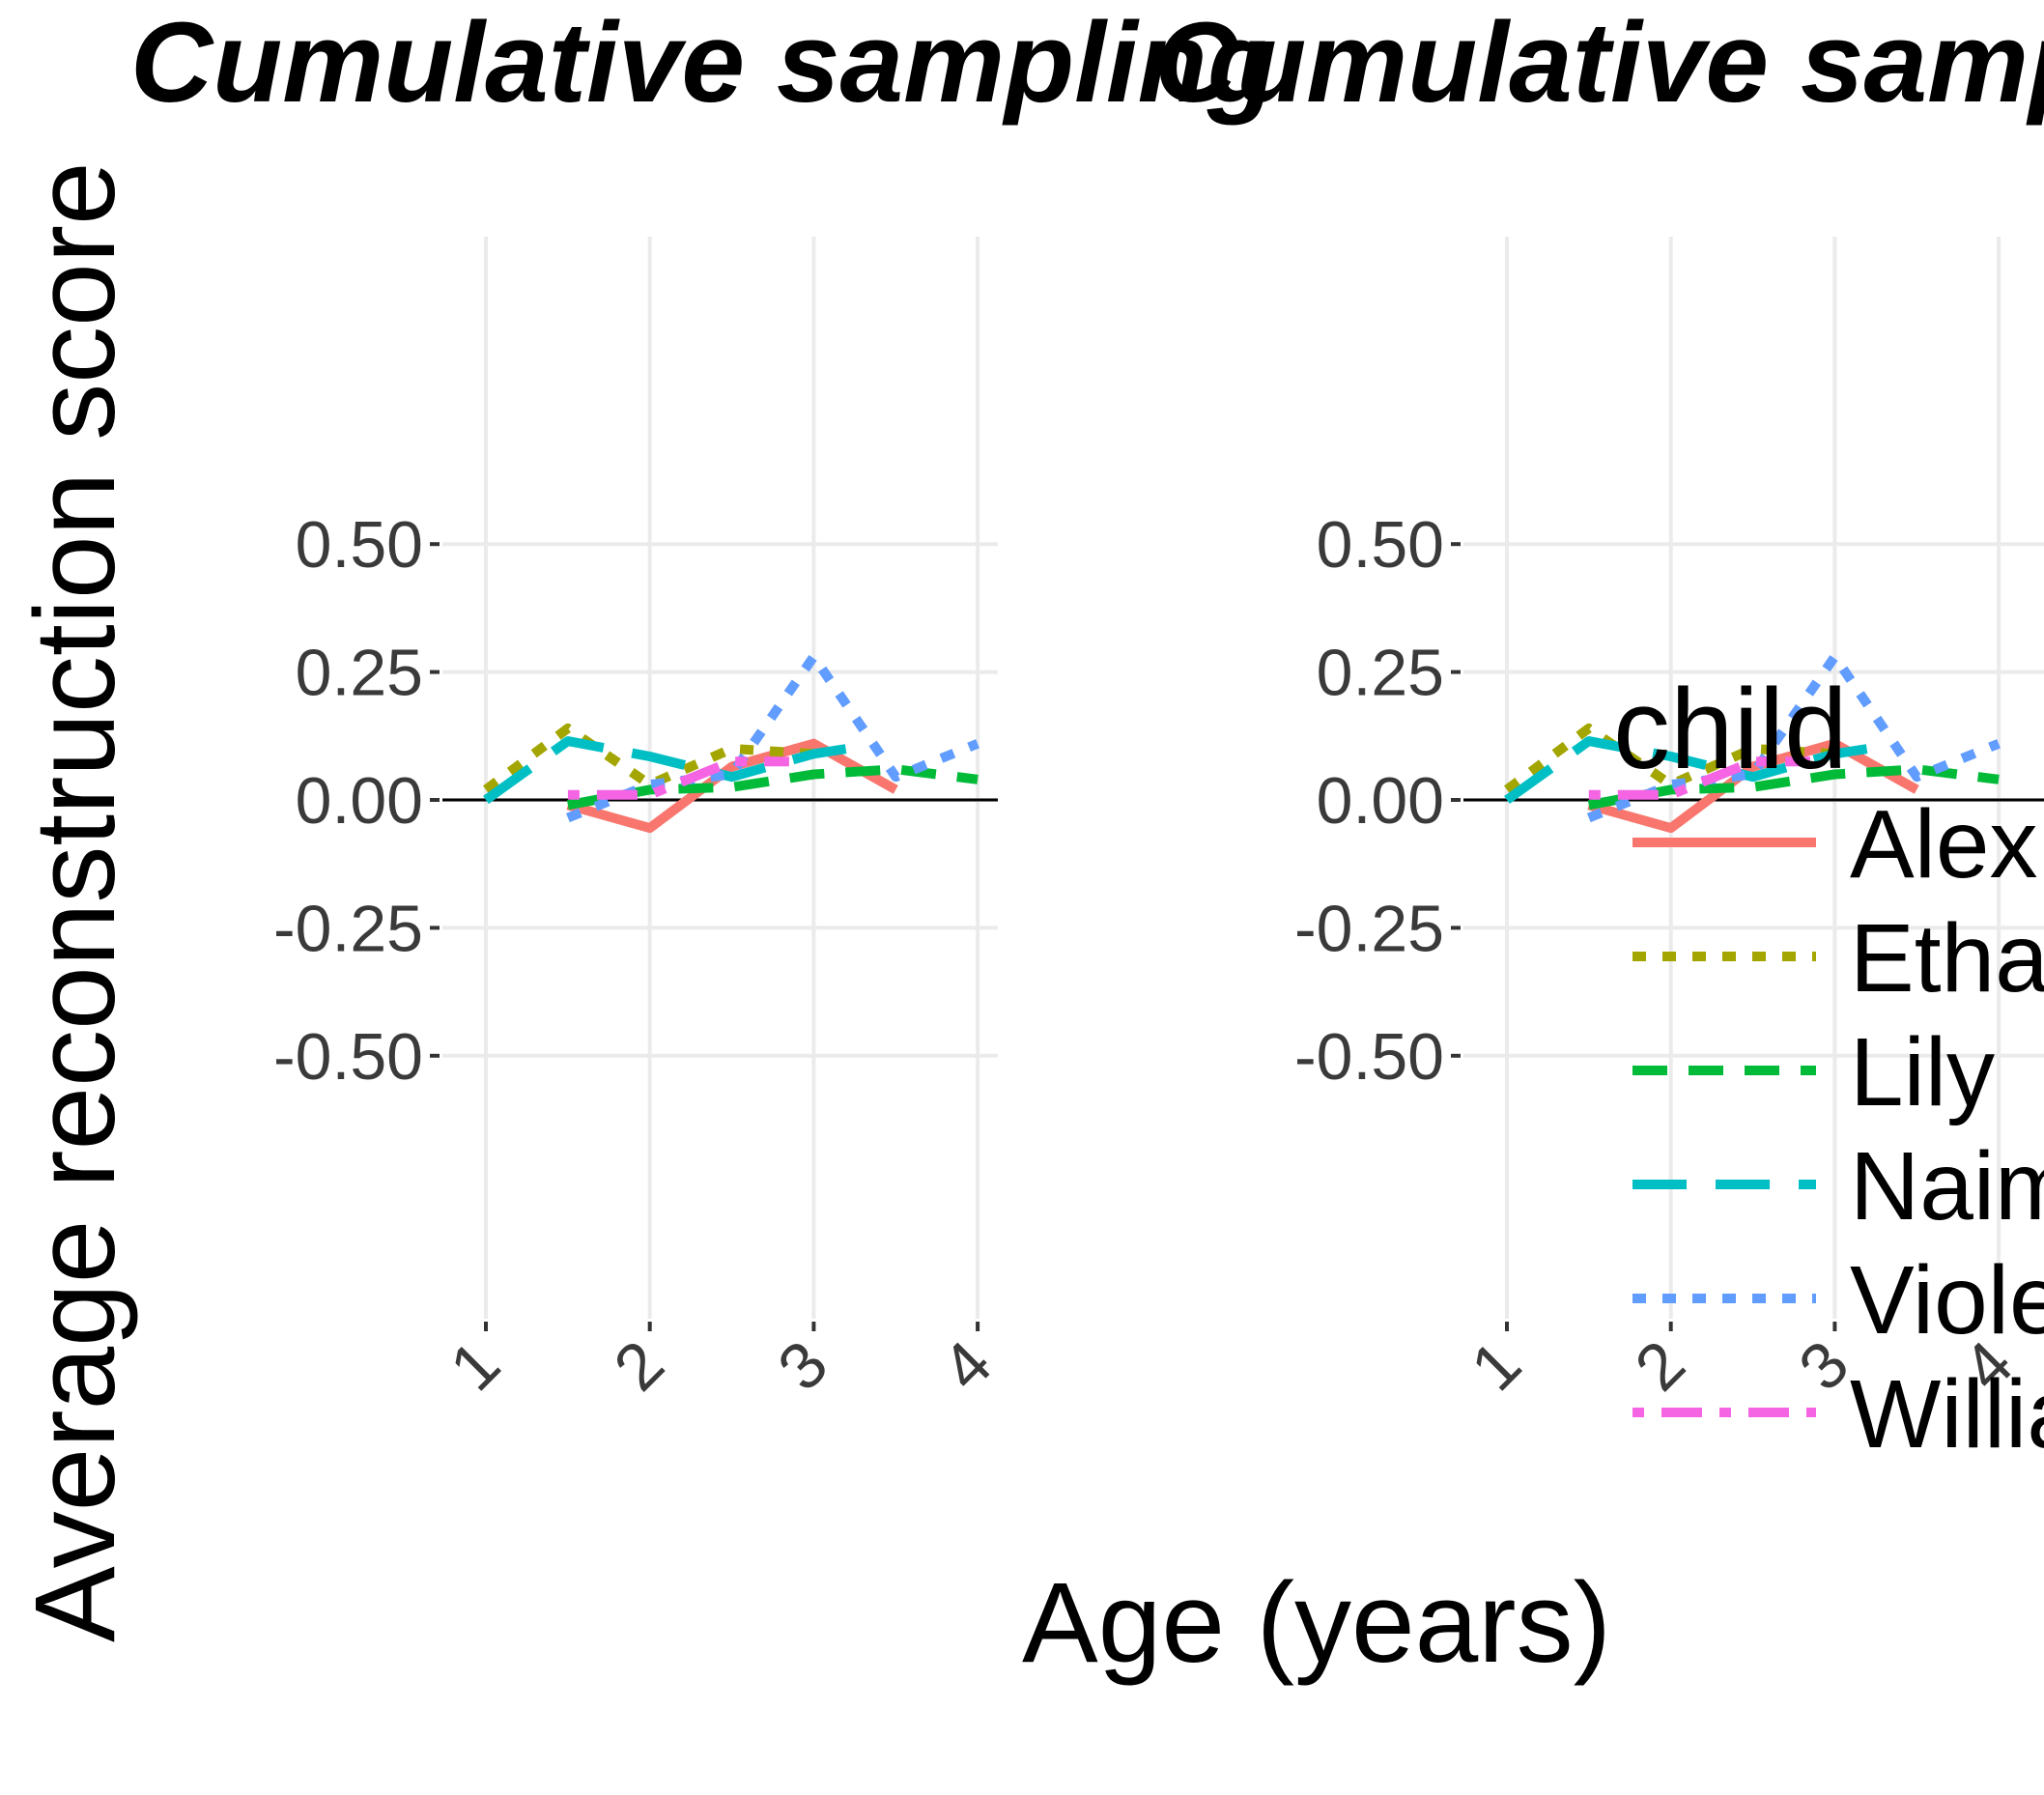  What do you see at coordinates (1838, 1129) in the screenshot?
I see `legend-items: AlexEthanLilyNaimaVioletWilliam` at bounding box center [1838, 1129].